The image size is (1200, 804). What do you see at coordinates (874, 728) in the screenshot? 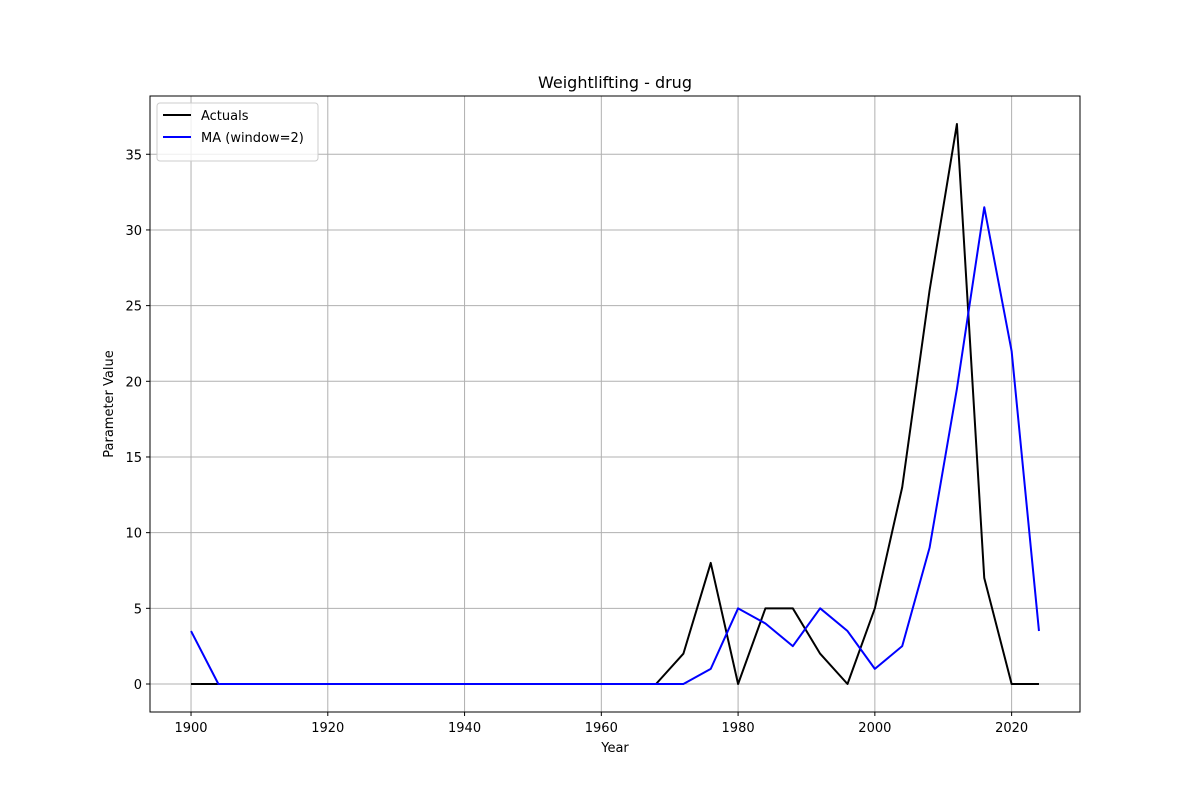
I see `x-tick-label: 2000` at bounding box center [874, 728].